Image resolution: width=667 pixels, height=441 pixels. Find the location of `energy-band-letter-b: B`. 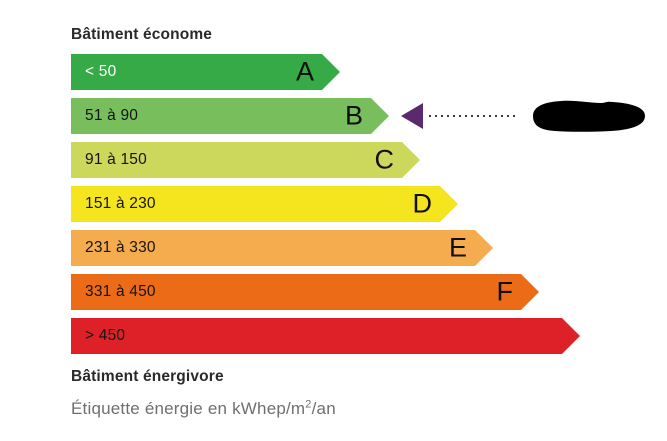

energy-band-letter-b: B is located at coordinates (353, 115).